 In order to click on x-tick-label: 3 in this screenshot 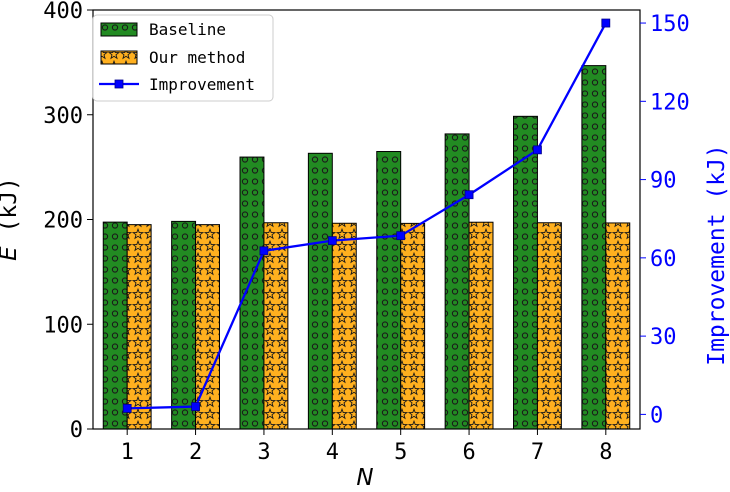, I will do `click(263, 452)`.